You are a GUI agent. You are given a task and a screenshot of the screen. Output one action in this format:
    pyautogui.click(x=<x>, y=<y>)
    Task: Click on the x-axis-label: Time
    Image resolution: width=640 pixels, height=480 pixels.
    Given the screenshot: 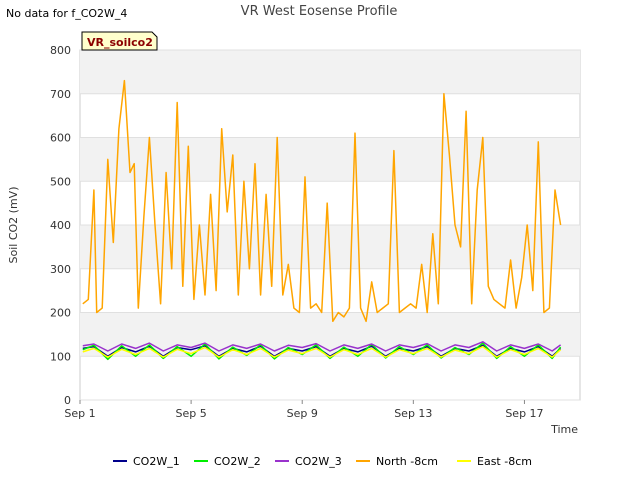 What is the action you would take?
    pyautogui.click(x=564, y=429)
    